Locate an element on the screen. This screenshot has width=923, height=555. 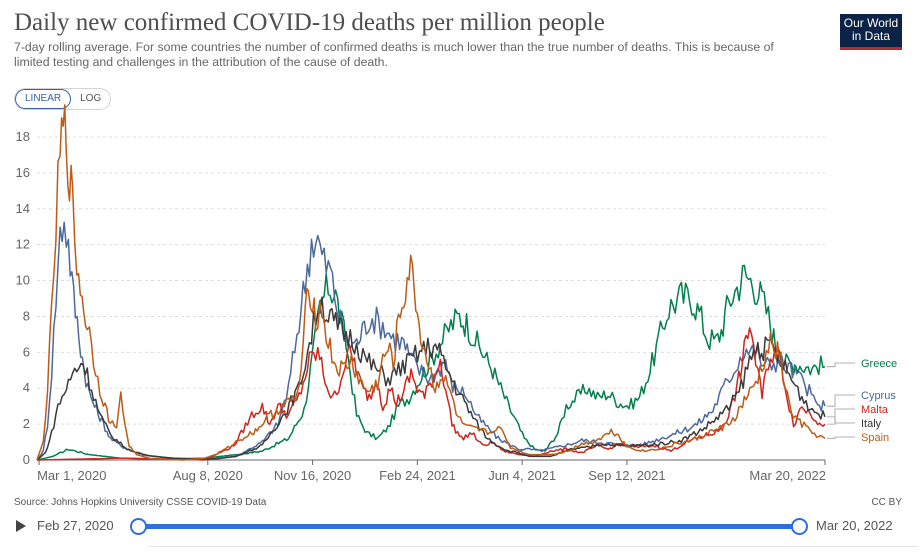
timeline-end-handle is located at coordinates (799, 526).